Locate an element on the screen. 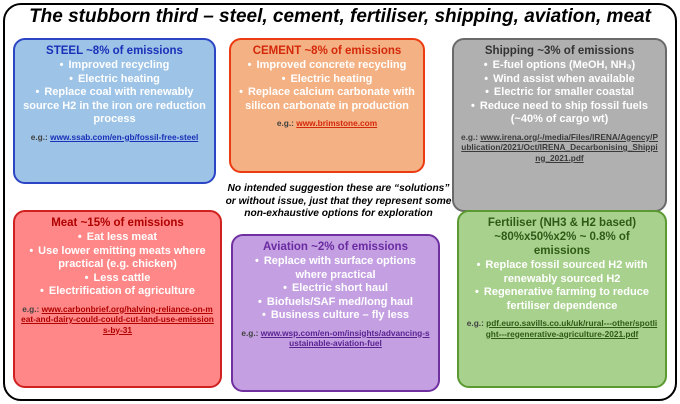 This screenshot has width=680, height=404. list-item: Electrification of agriculture is located at coordinates (117, 292).